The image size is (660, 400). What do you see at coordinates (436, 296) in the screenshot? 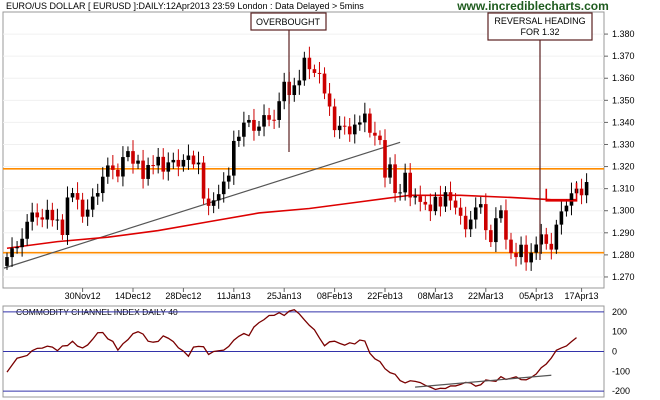
I see `date-tick-label: 08Mar13` at bounding box center [436, 296].